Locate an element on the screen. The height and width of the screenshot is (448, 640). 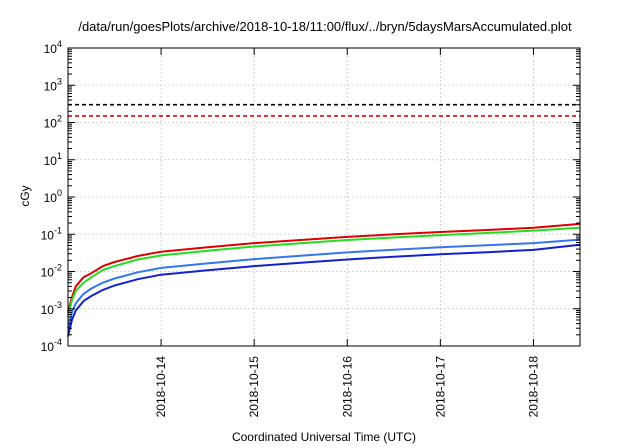
y-tick-label: 10⁻³ is located at coordinates (51, 308).